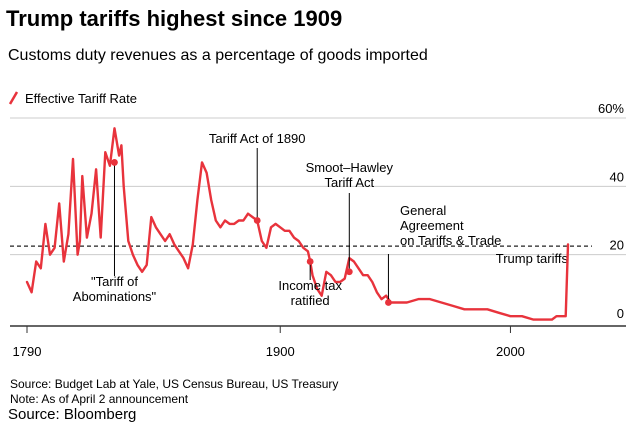 The image size is (635, 434). Describe the element at coordinates (450, 225) in the screenshot. I see `annotation-label: General Agreement on Tariffs & Trade` at that location.